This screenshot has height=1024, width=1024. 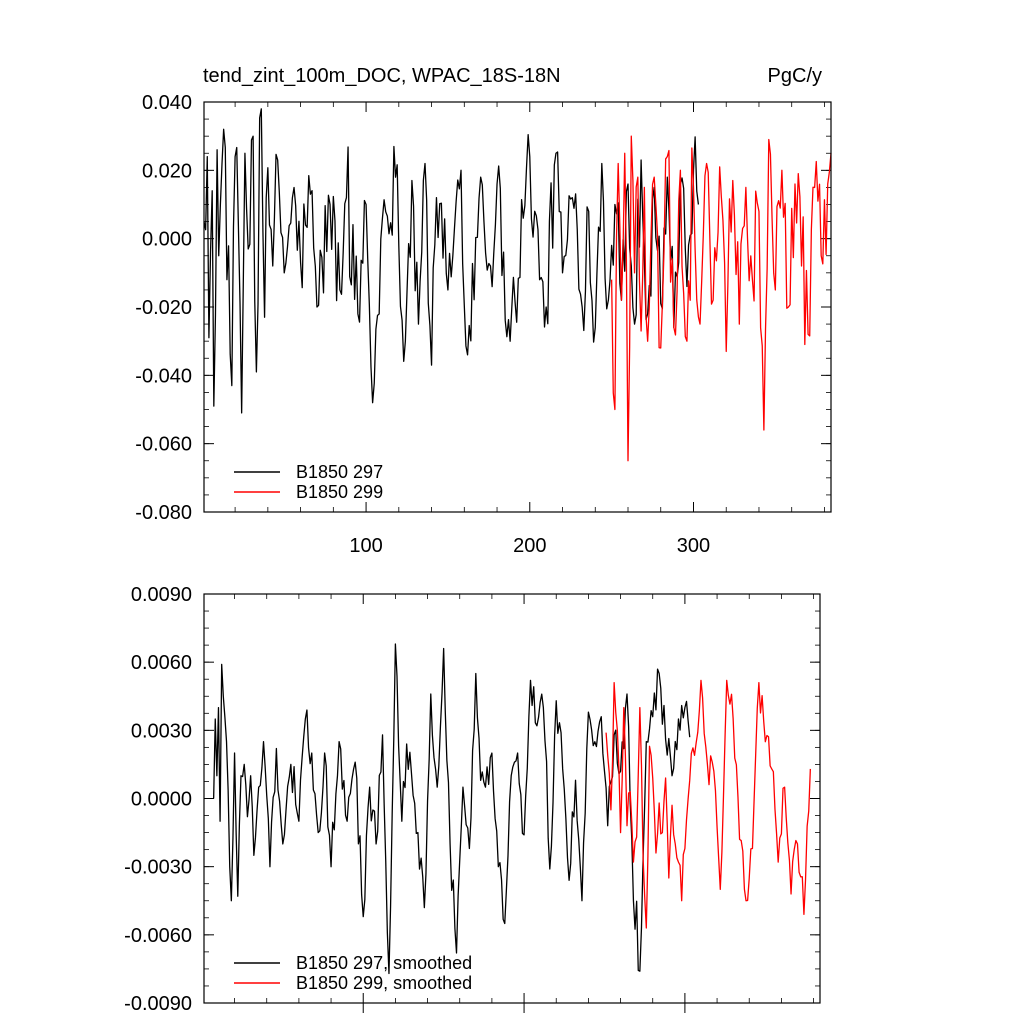 What do you see at coordinates (339, 472) in the screenshot?
I see `legend-label-b1850-297: B1850 297` at bounding box center [339, 472].